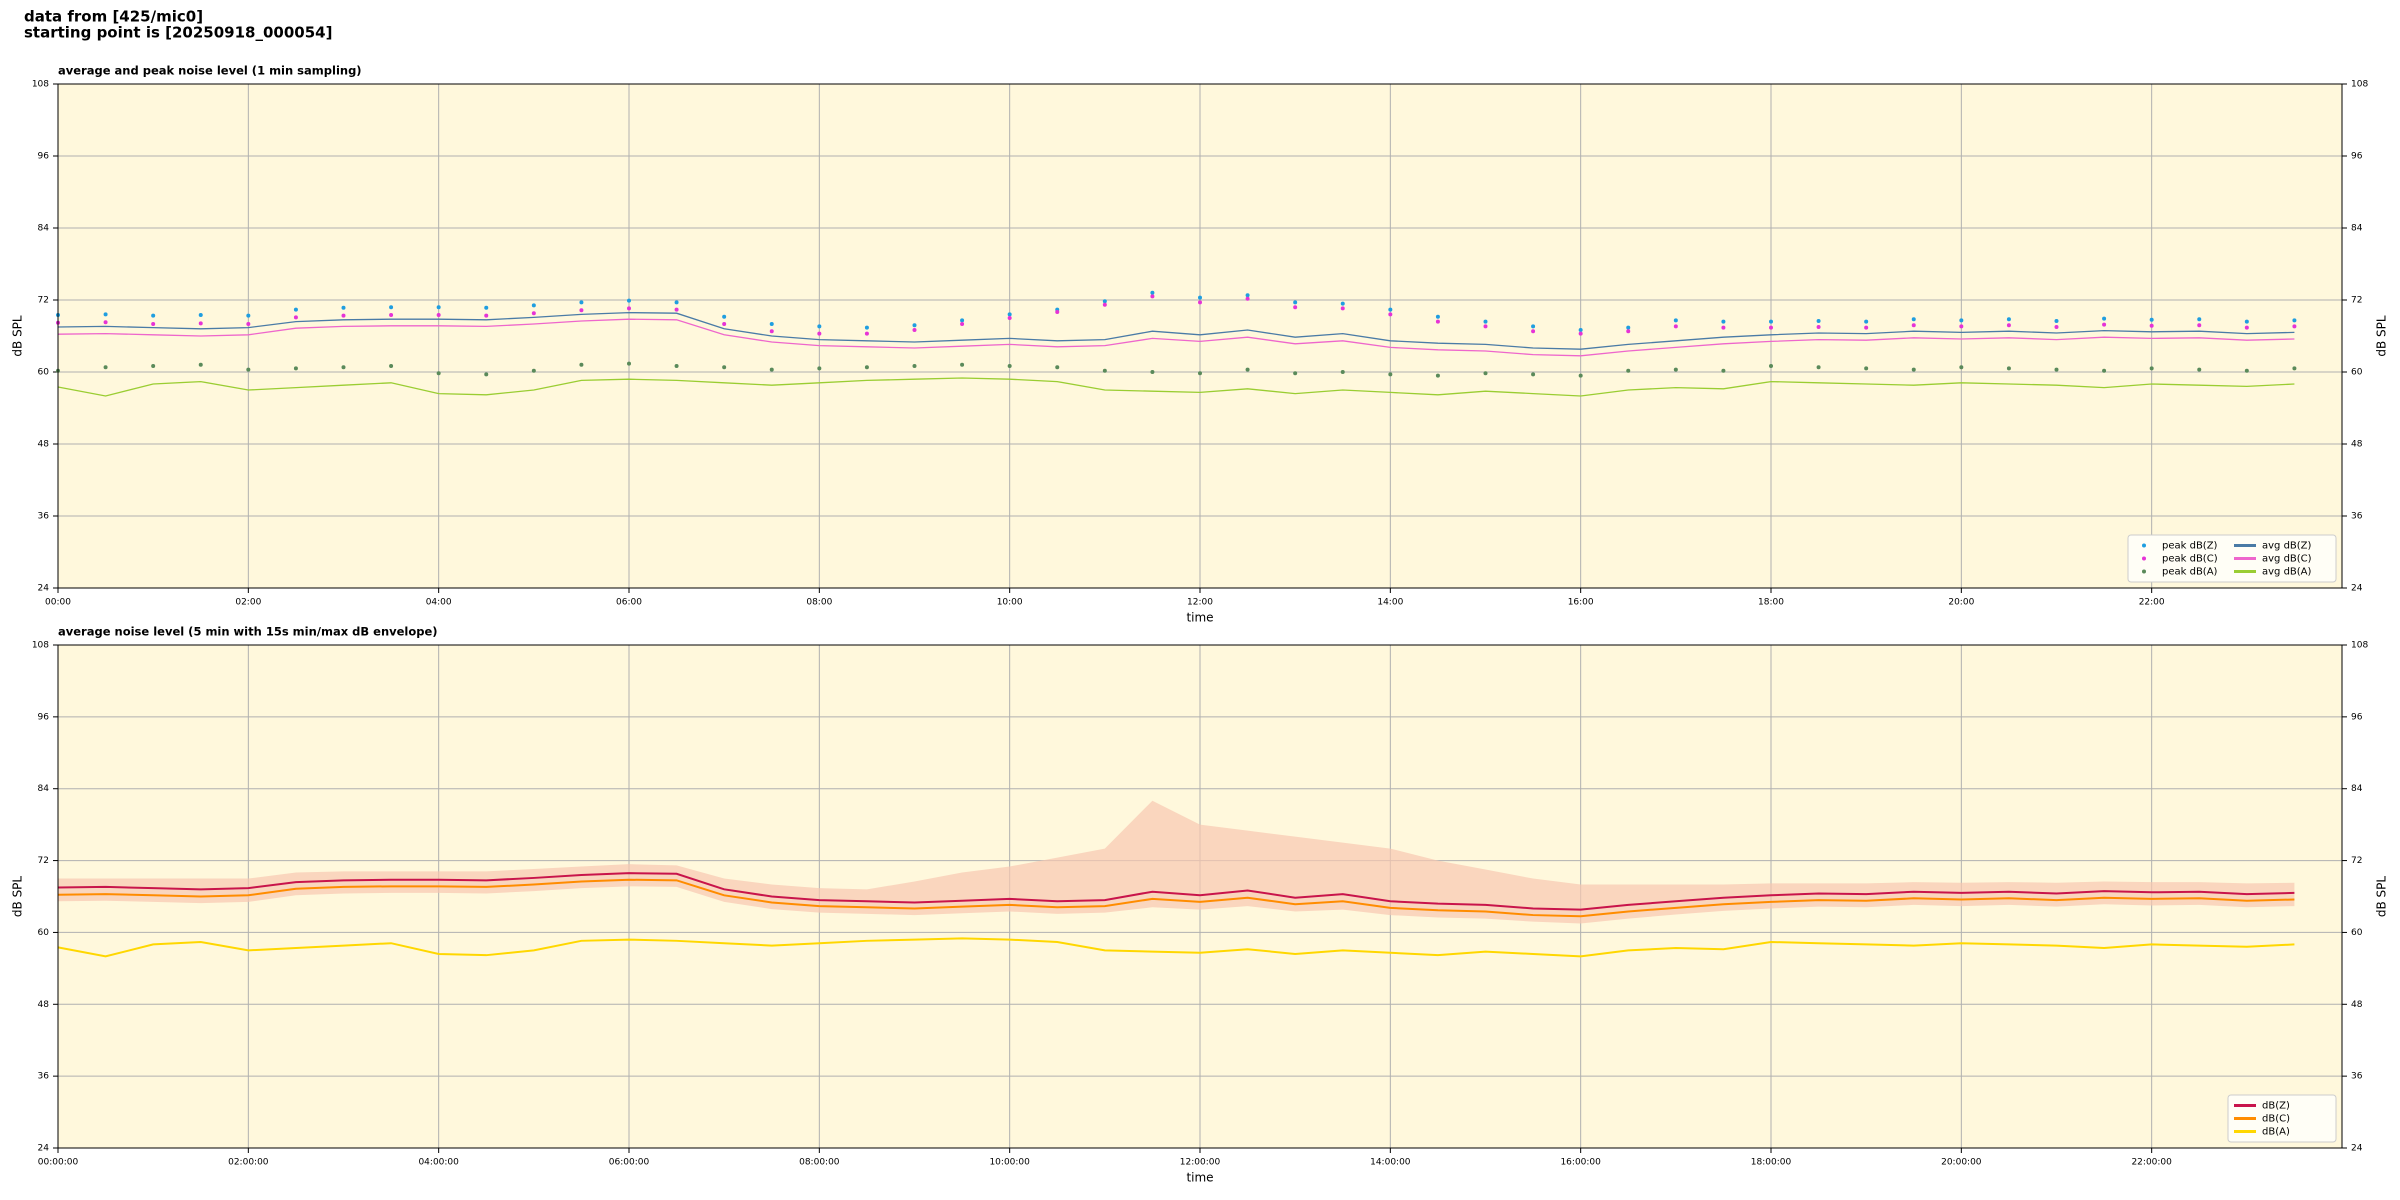  I want to click on y-tick-label: 24, so click(2357, 589).